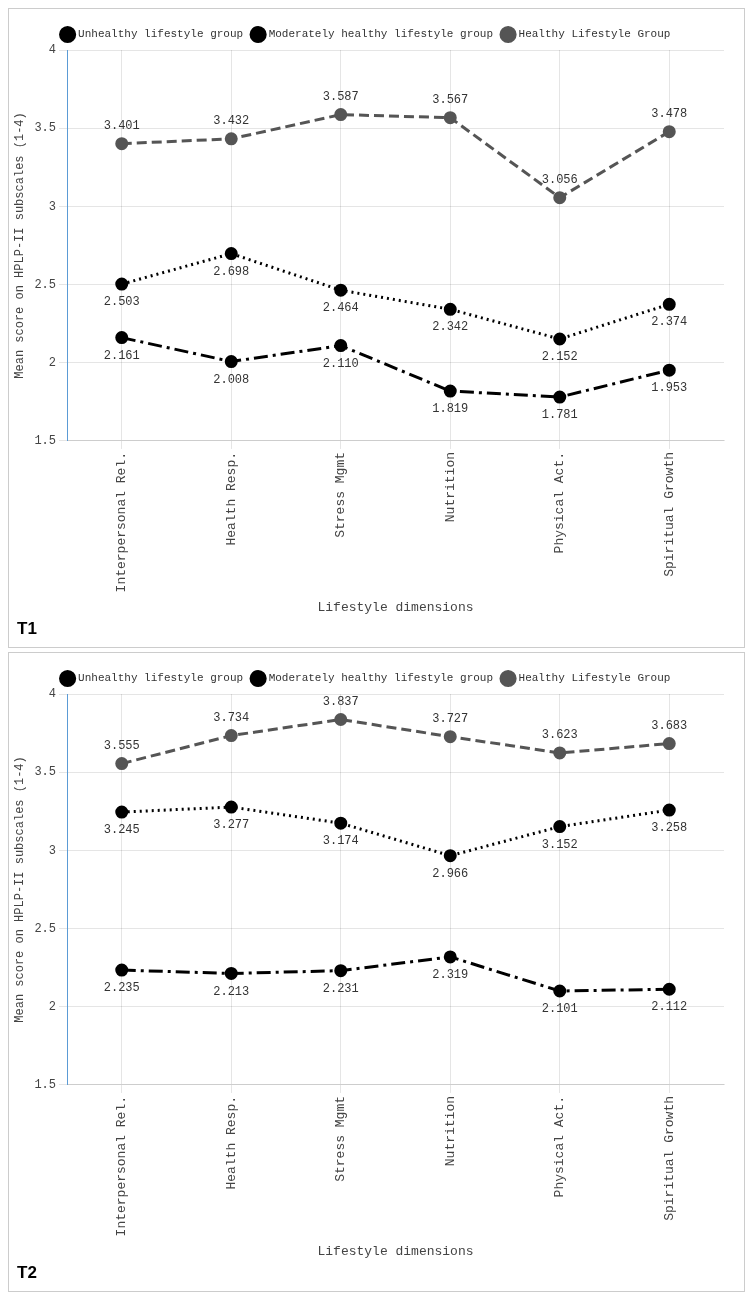 The image size is (755, 1305). What do you see at coordinates (559, 357) in the screenshot?
I see `data-label: 2.152` at bounding box center [559, 357].